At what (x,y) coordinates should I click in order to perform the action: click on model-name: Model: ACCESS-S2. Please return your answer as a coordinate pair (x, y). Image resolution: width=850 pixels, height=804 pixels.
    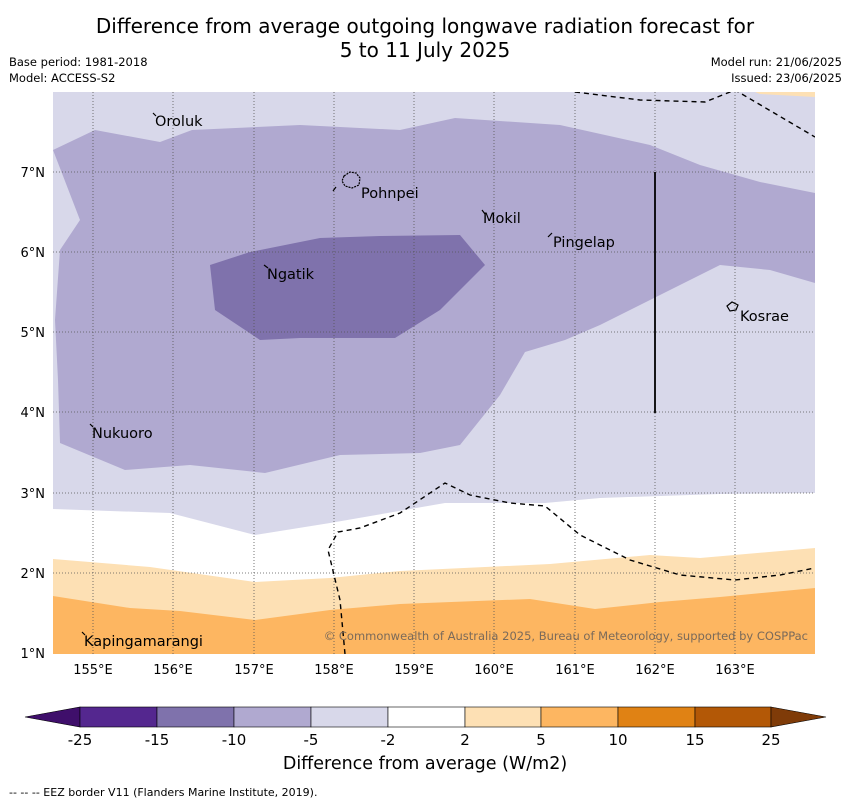
    Looking at the image, I should click on (62, 78).